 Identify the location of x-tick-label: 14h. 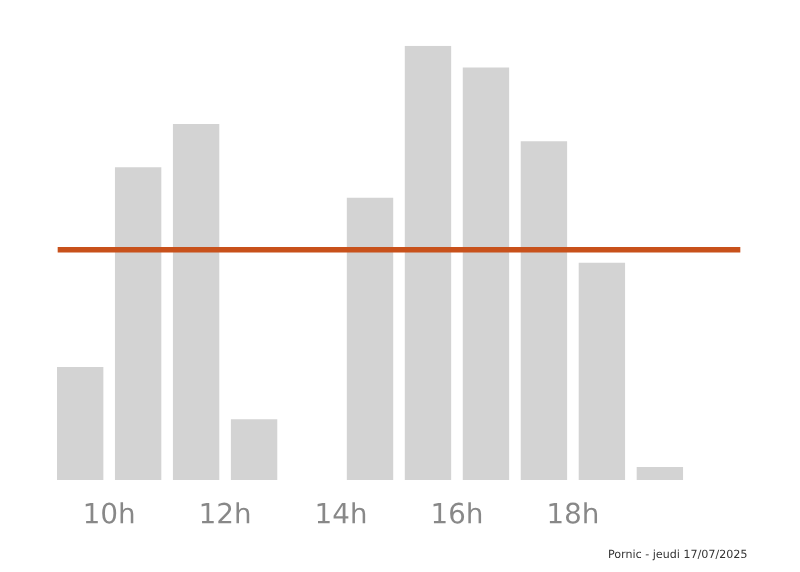
(341, 513).